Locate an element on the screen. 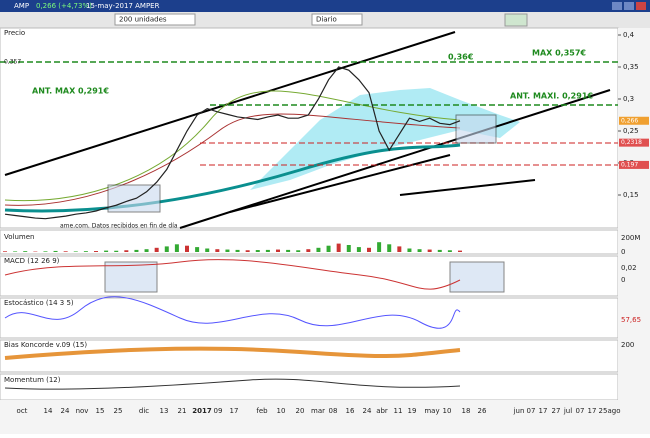  x-tick-label: 08 is located at coordinates (333, 411).